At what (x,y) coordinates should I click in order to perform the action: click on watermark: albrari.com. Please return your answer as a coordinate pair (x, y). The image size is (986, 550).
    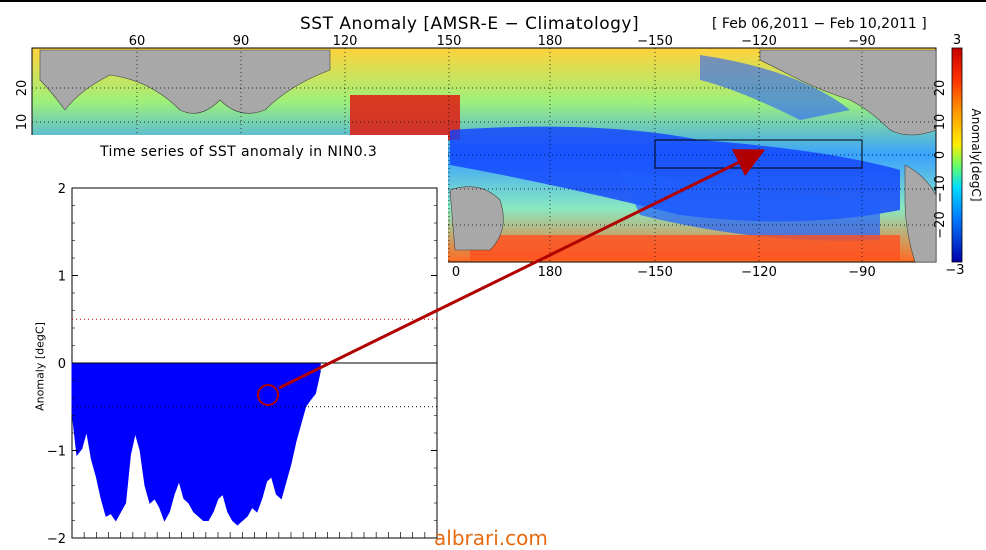
    Looking at the image, I should click on (491, 538).